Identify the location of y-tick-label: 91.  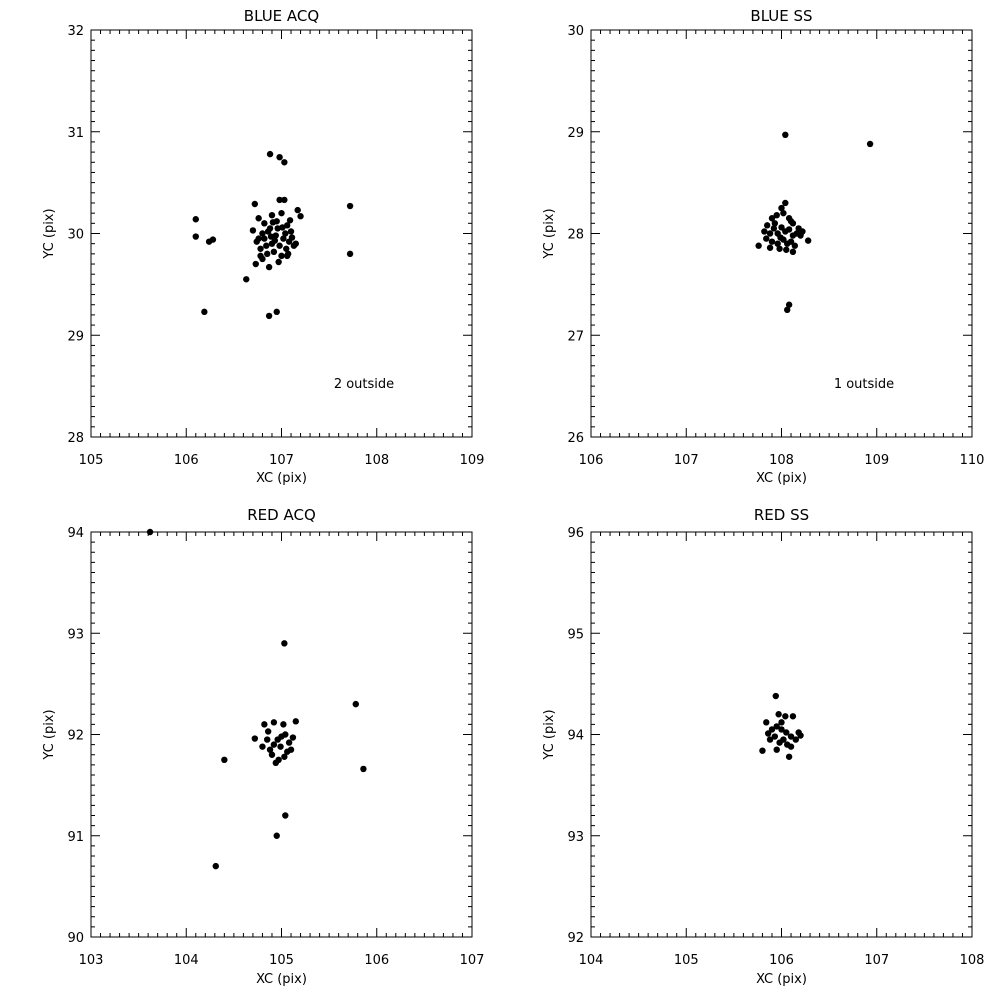
(75, 837).